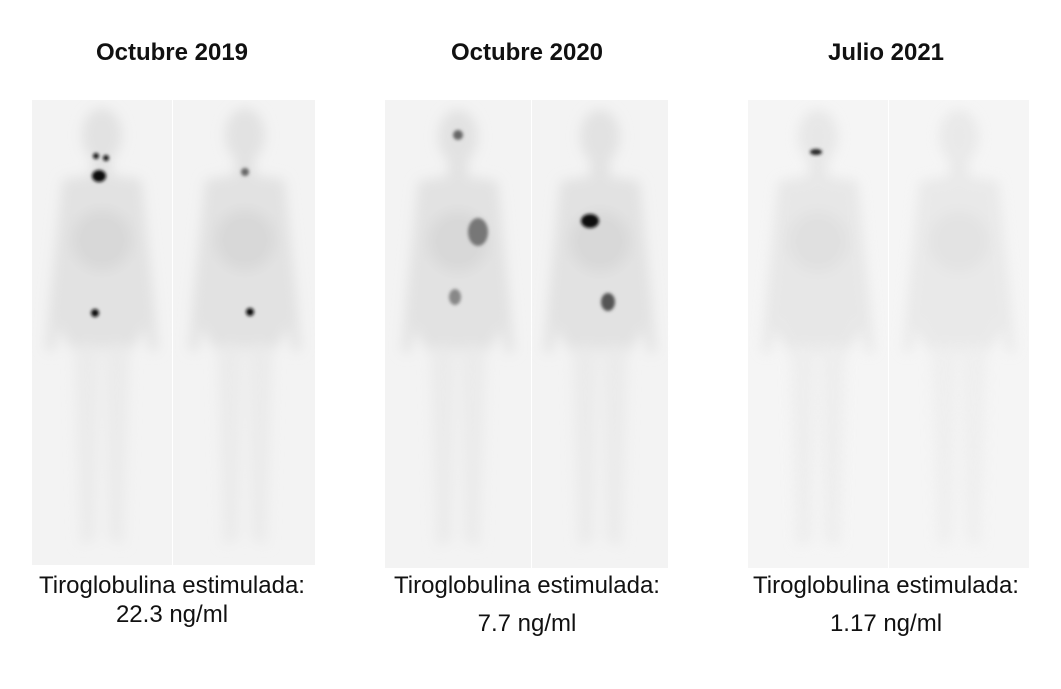  I want to click on panel-title: Octubre 2019, so click(172, 52).